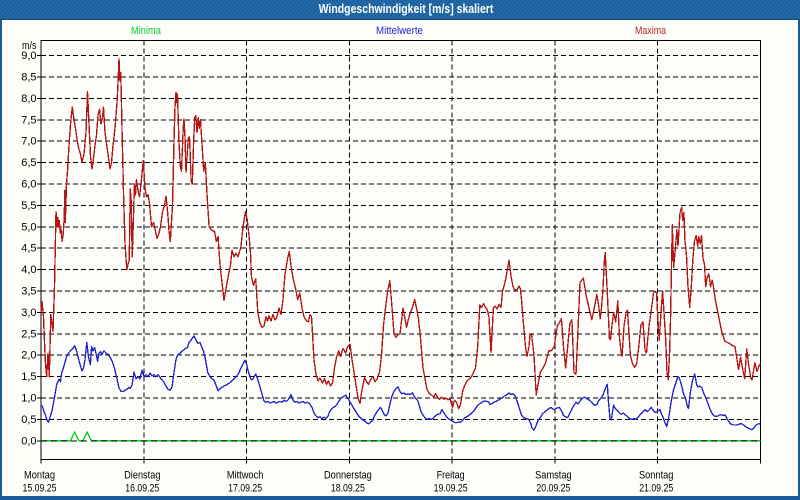 This screenshot has width=800, height=500. Describe the element at coordinates (28, 270) in the screenshot. I see `svg-text: 4,0` at that location.